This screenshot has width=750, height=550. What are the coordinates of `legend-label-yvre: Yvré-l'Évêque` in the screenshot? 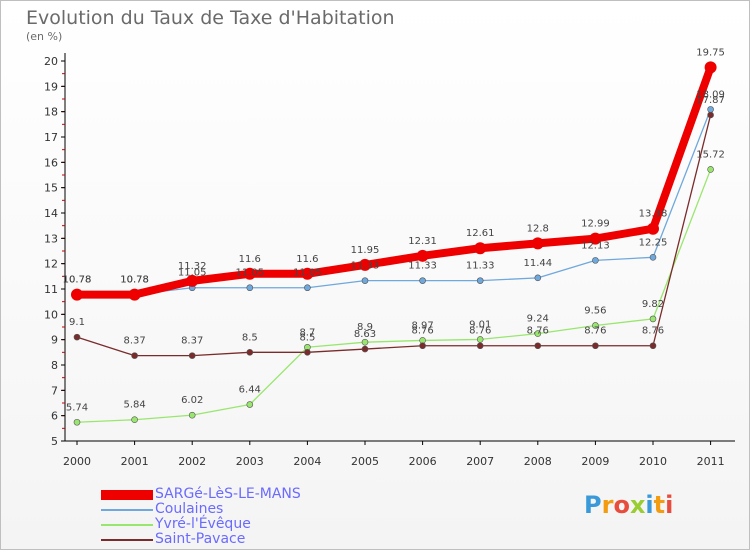 It's located at (203, 524).